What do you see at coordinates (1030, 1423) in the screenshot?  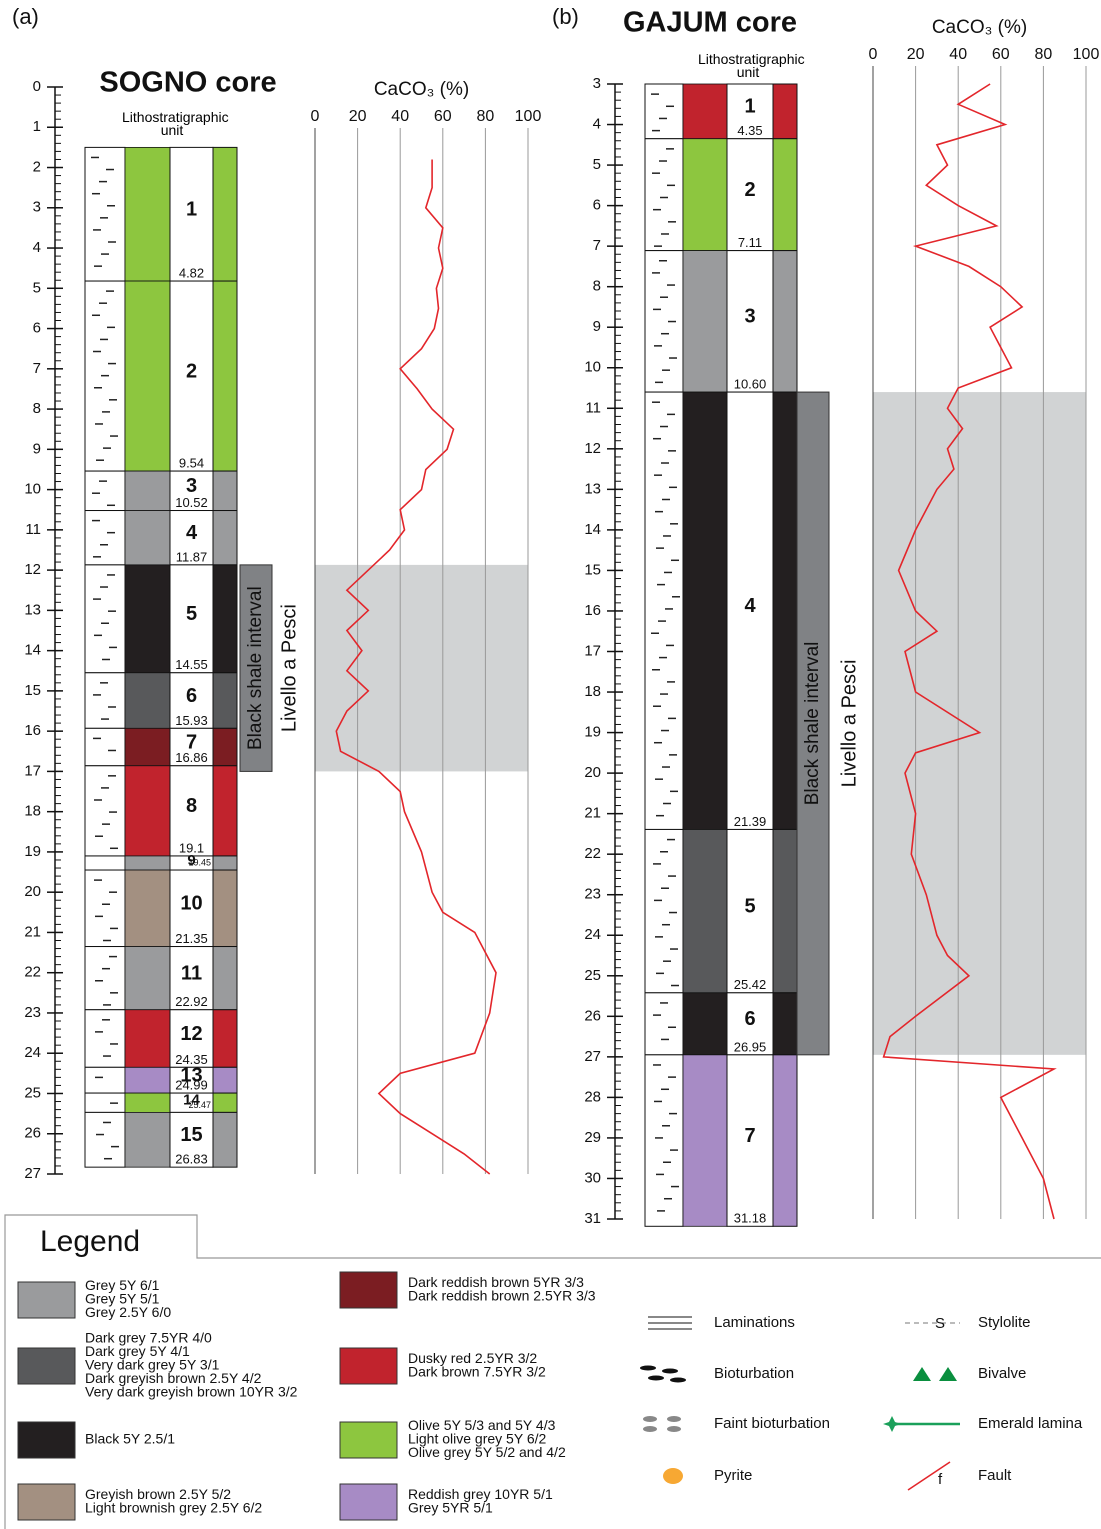 I see `legend-symbol-label: Emerald lamina` at bounding box center [1030, 1423].